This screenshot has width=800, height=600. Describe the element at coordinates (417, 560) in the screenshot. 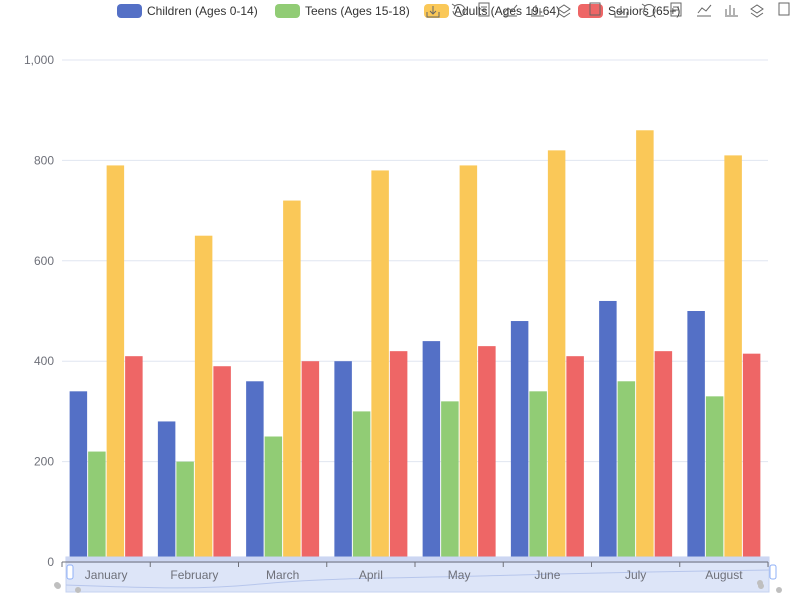

I see `data-zoom-handle-bar` at that location.